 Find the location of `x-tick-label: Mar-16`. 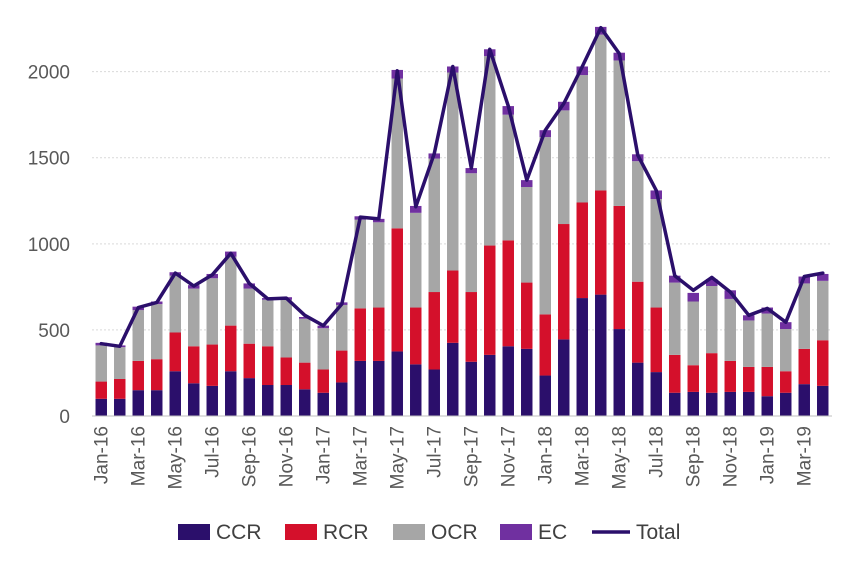

x-tick-label: Mar-16 is located at coordinates (138, 456).